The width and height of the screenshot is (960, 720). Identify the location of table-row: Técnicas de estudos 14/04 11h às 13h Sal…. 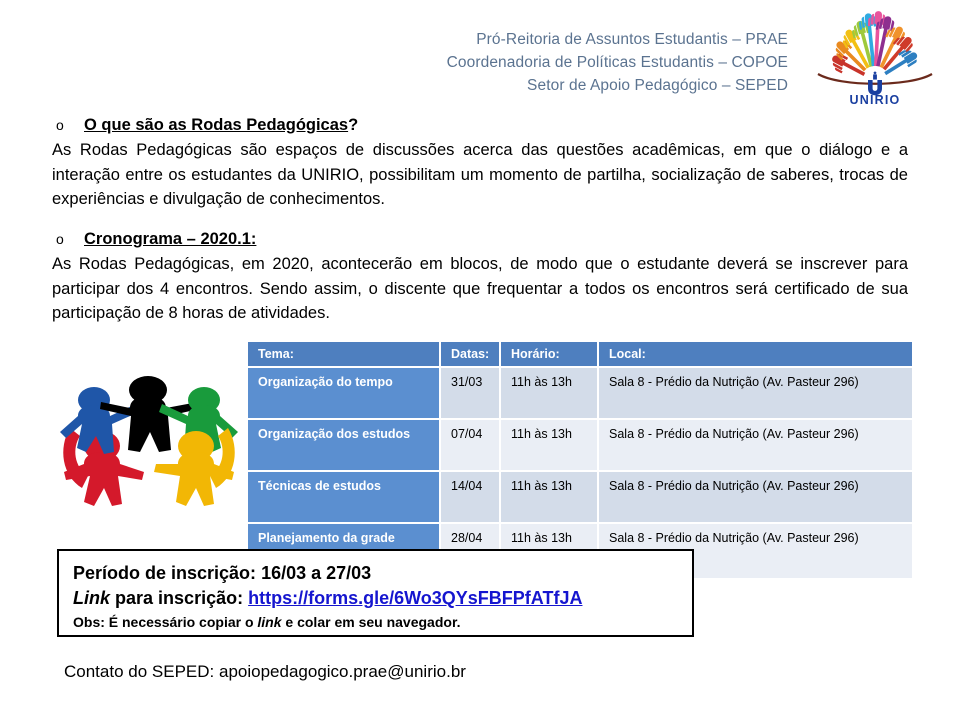
(580, 496).